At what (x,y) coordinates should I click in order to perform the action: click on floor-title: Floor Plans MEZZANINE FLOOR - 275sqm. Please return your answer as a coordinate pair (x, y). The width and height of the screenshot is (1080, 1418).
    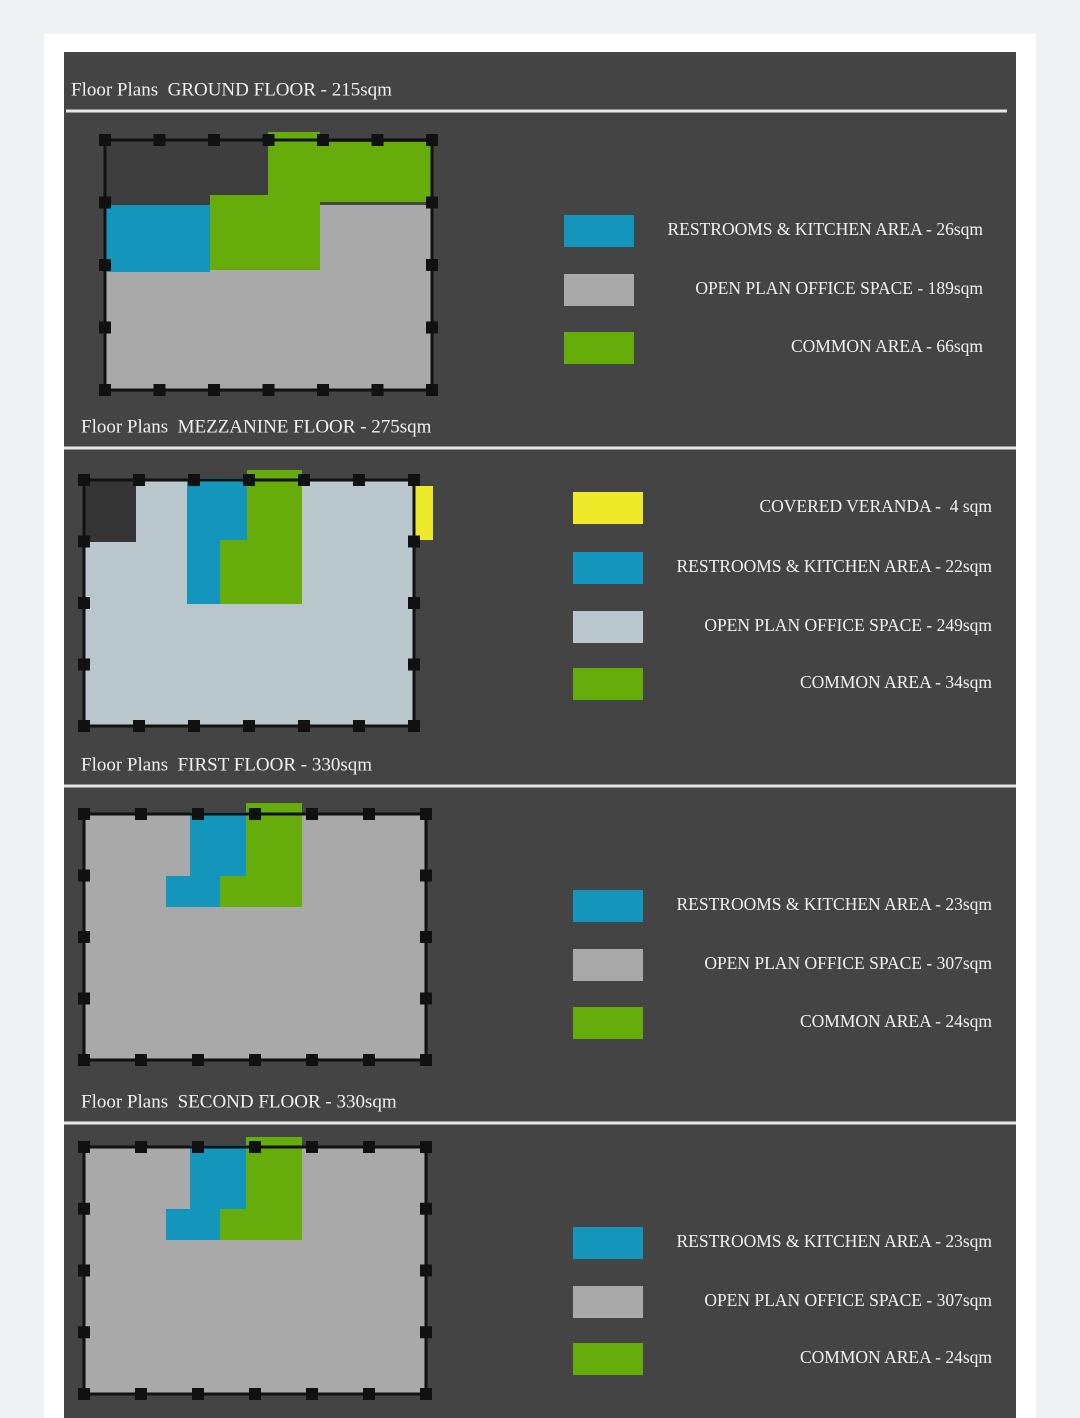
    Looking at the image, I should click on (256, 426).